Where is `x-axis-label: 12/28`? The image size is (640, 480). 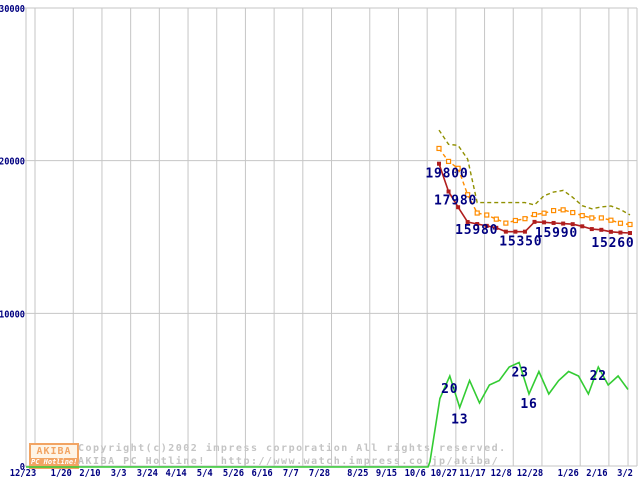 x-axis-label: 12/28 is located at coordinates (530, 473).